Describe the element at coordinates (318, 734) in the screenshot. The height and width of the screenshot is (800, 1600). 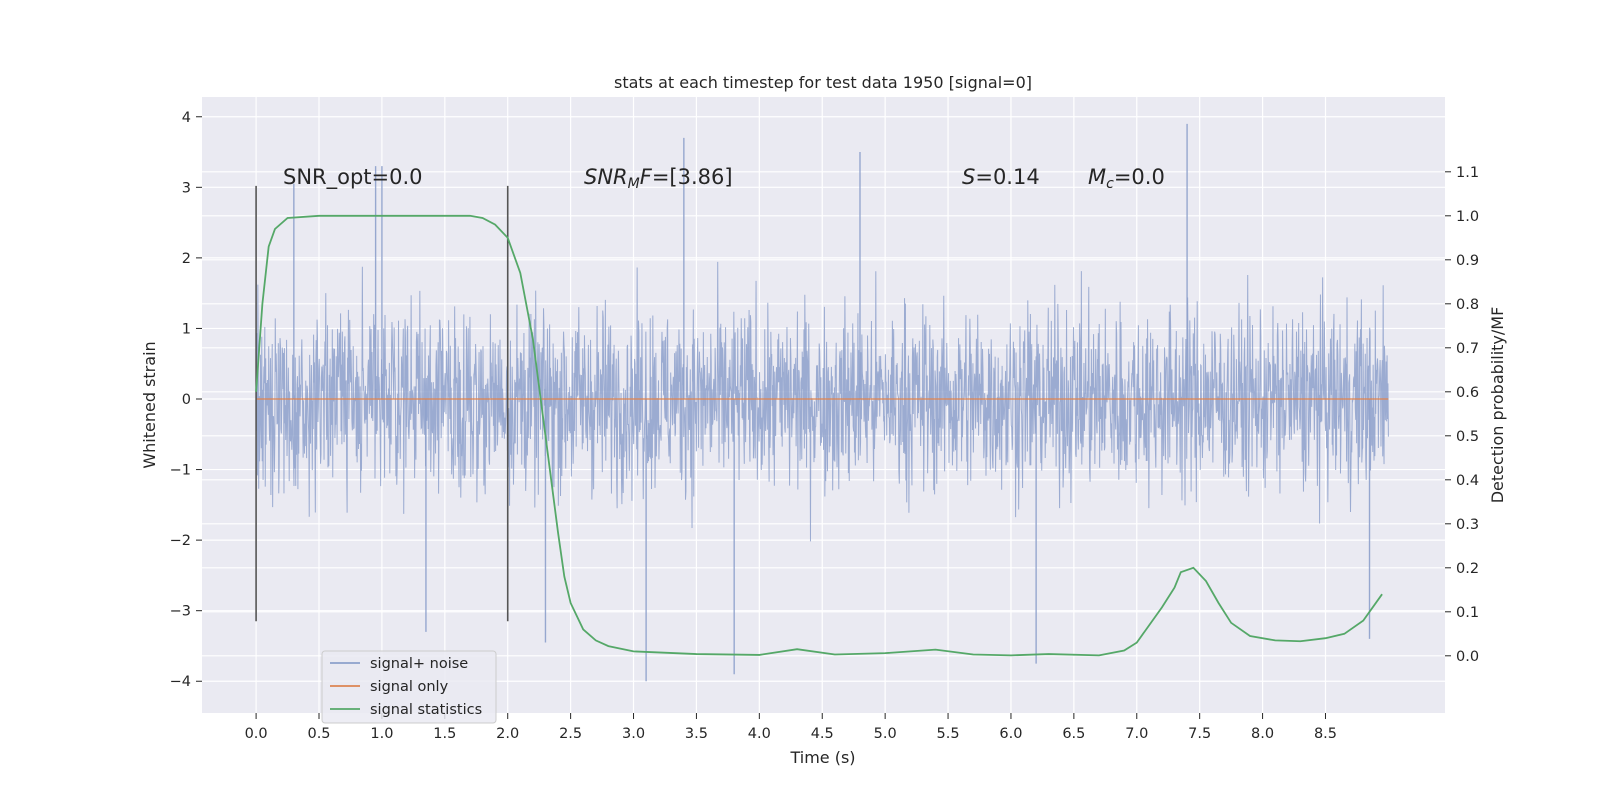
I see `x-tick-label: 0.5` at that location.